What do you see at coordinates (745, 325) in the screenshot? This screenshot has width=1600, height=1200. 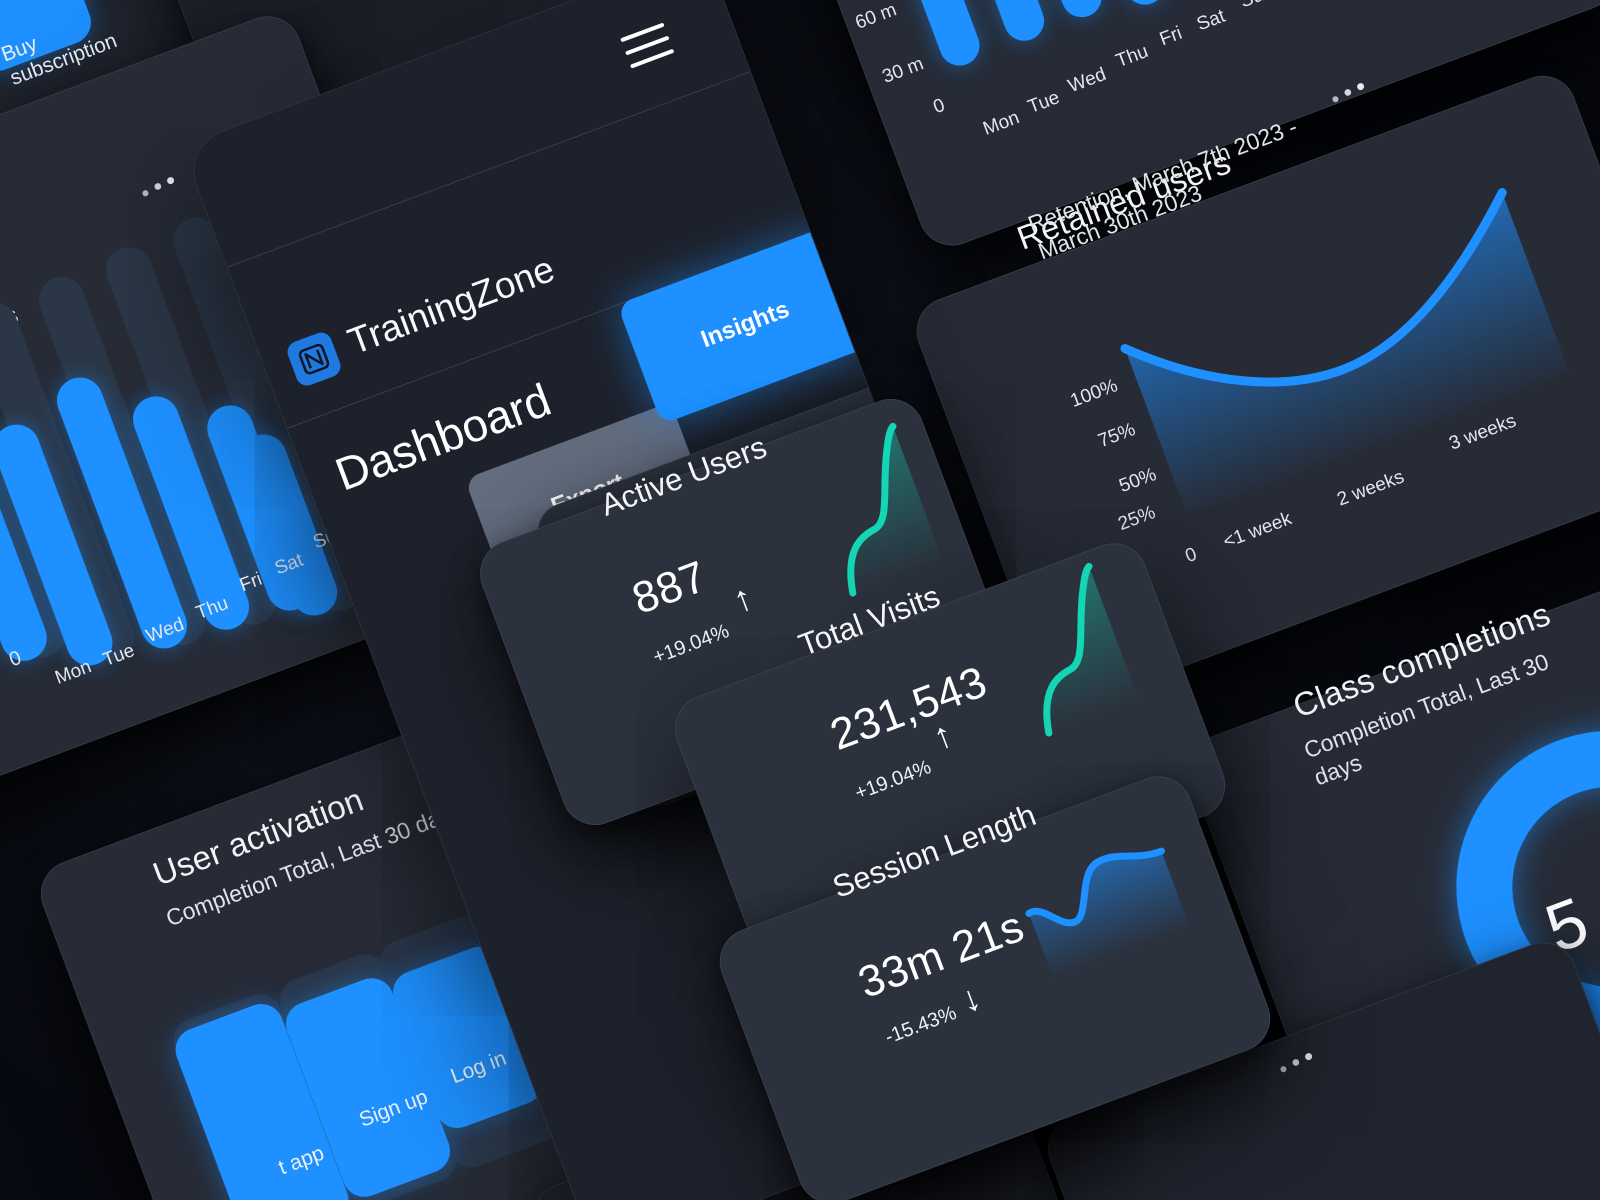 I see `insights-button: Insights` at bounding box center [745, 325].